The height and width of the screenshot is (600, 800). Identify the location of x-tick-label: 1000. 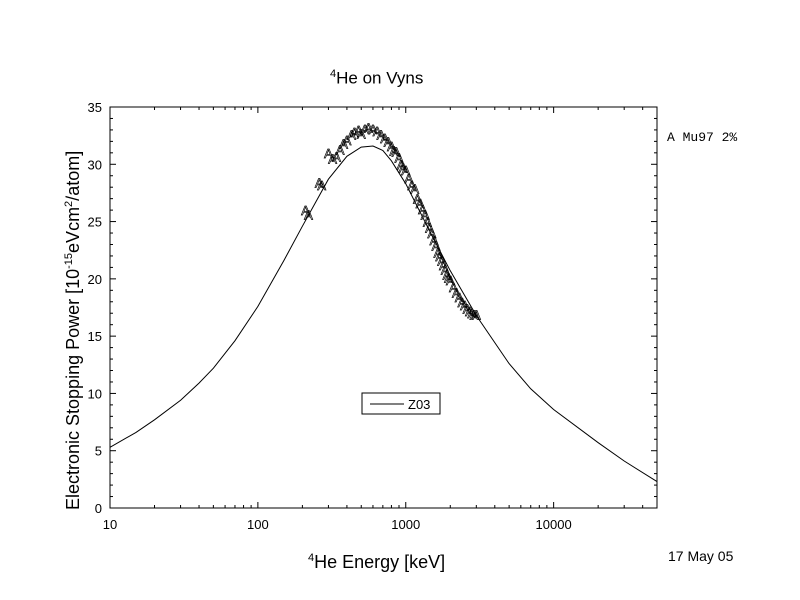
(405, 524).